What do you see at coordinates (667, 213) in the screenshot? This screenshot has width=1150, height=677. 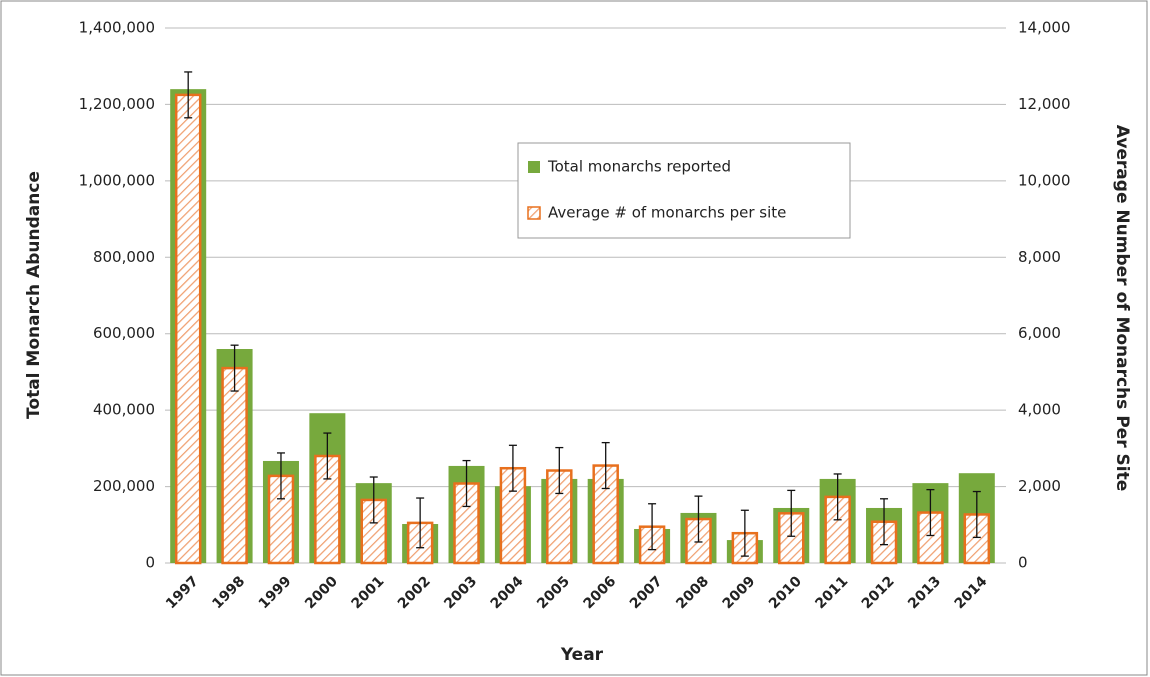 I see `legend-label: Average # of monarchs per site` at bounding box center [667, 213].